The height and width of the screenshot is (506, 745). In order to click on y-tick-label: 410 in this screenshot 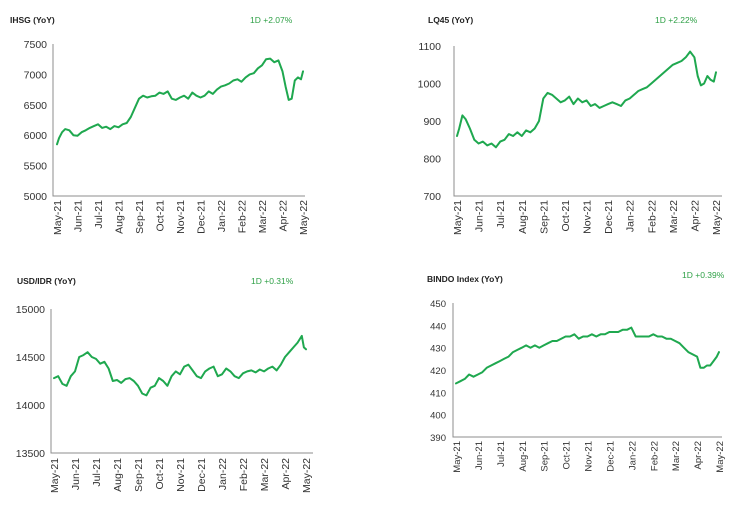, I will do `click(438, 393)`.